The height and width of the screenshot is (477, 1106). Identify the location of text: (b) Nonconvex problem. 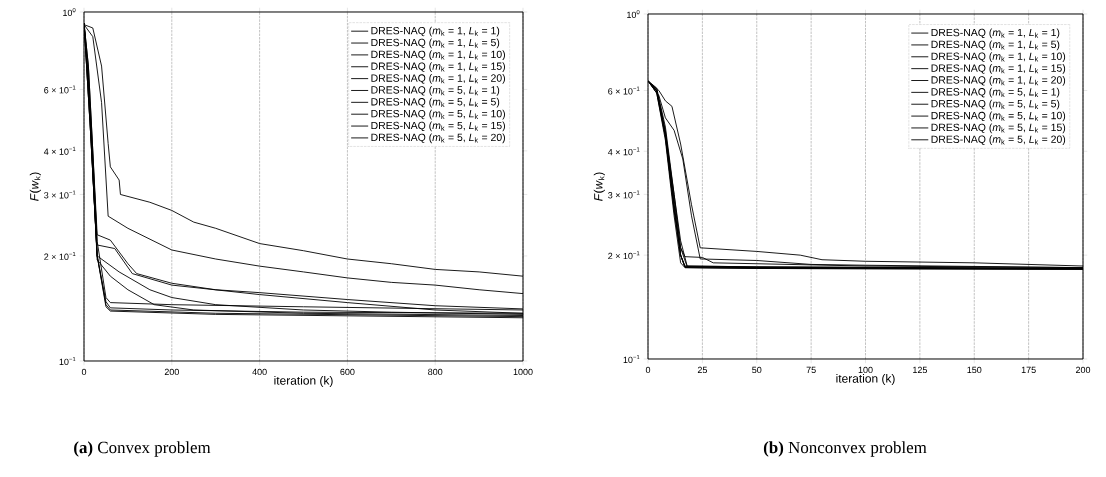
(845, 449).